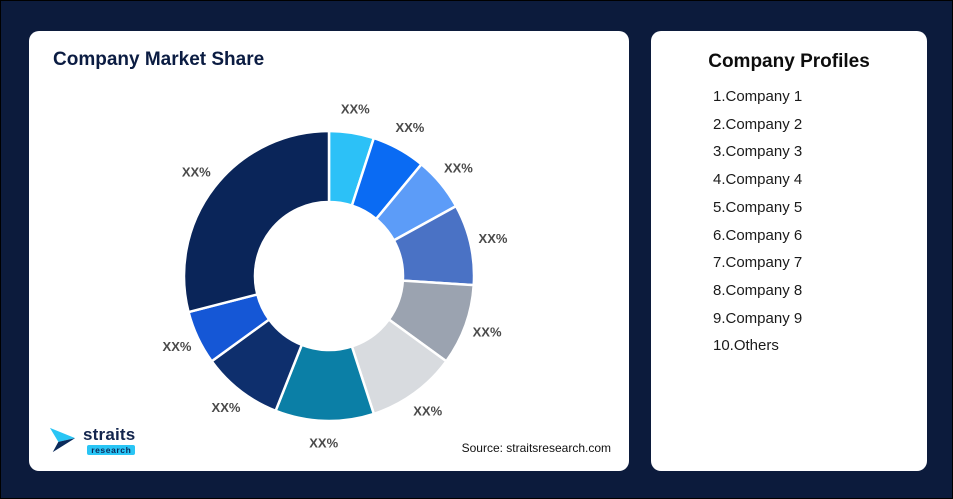 This screenshot has height=499, width=953. I want to click on profile-item: 9.Company 9, so click(758, 318).